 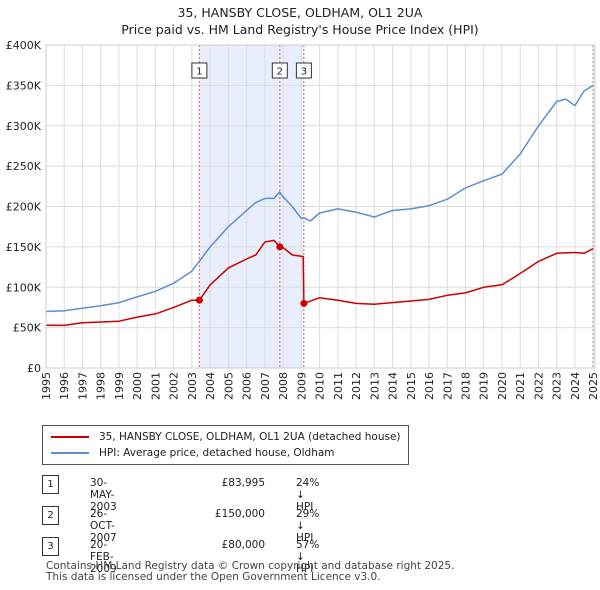 I want to click on x-tick-label: 1996, so click(x=64, y=386).